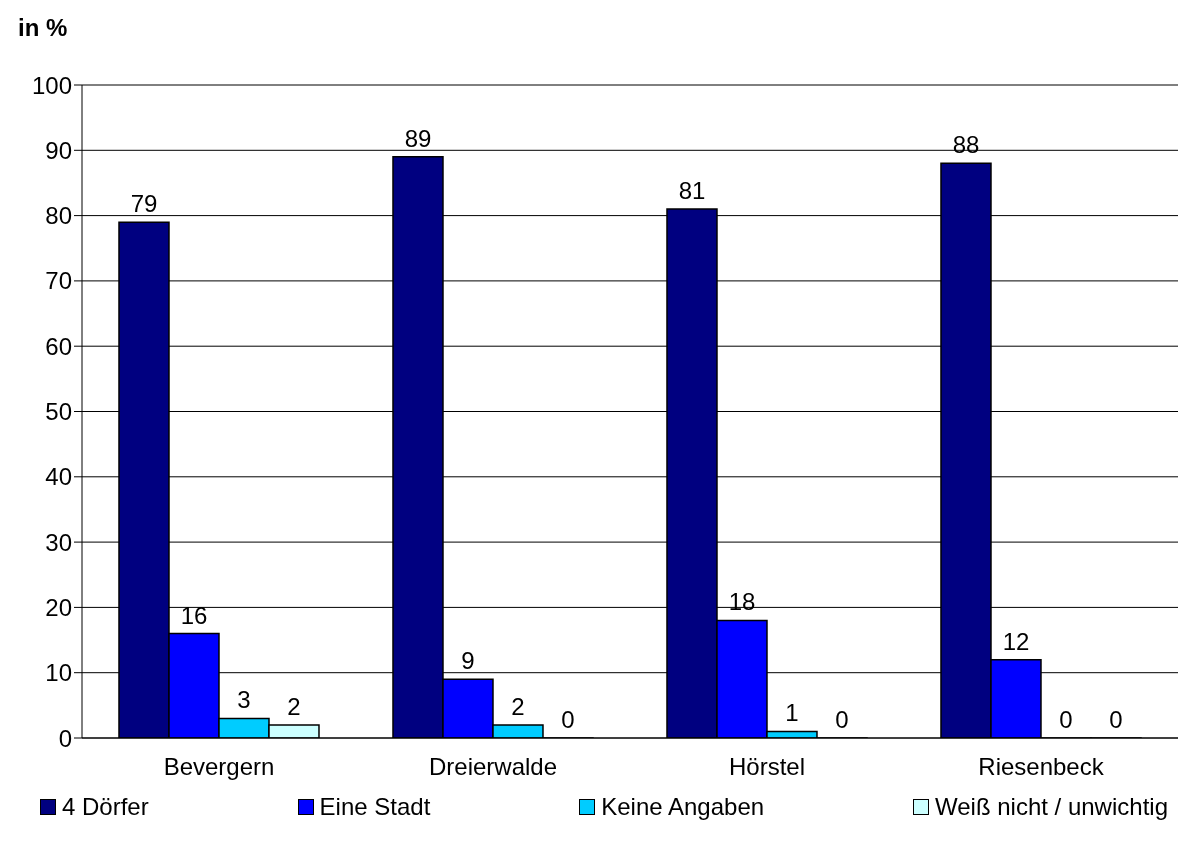  What do you see at coordinates (767, 767) in the screenshot?
I see `x-tick-label: Hörstel` at bounding box center [767, 767].